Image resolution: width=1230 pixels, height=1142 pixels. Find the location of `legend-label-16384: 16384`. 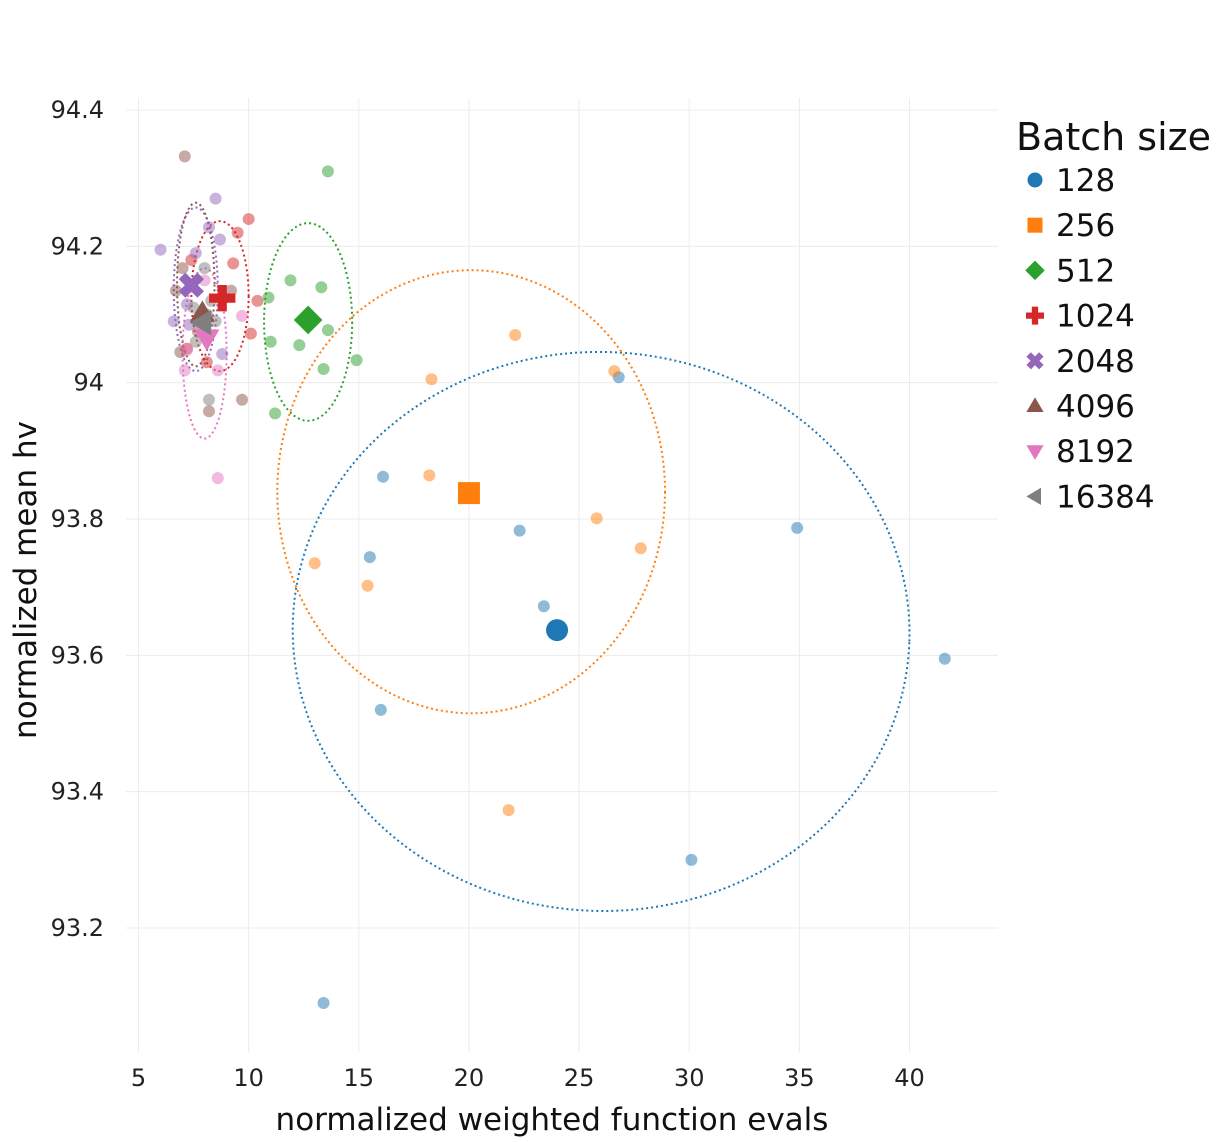

legend-label-16384: 16384 is located at coordinates (1105, 497).